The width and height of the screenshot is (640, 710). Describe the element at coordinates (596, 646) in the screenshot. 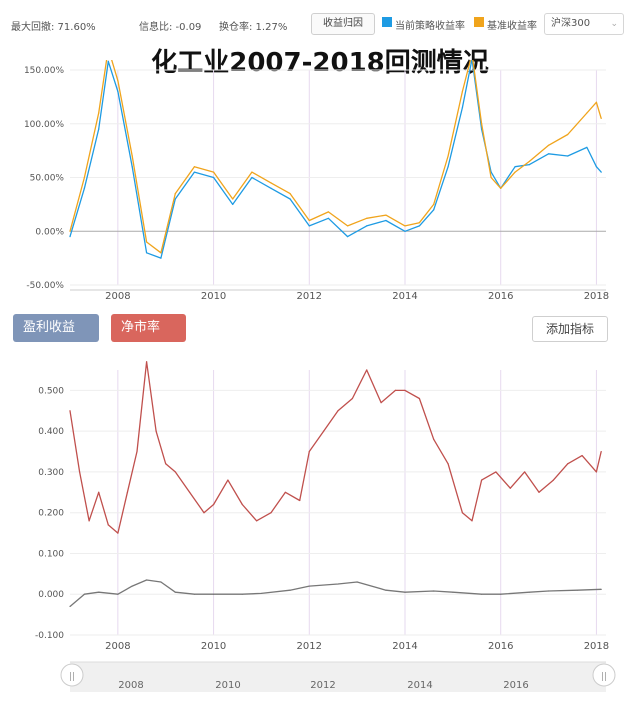

I see `x-tick-label: 2018` at that location.